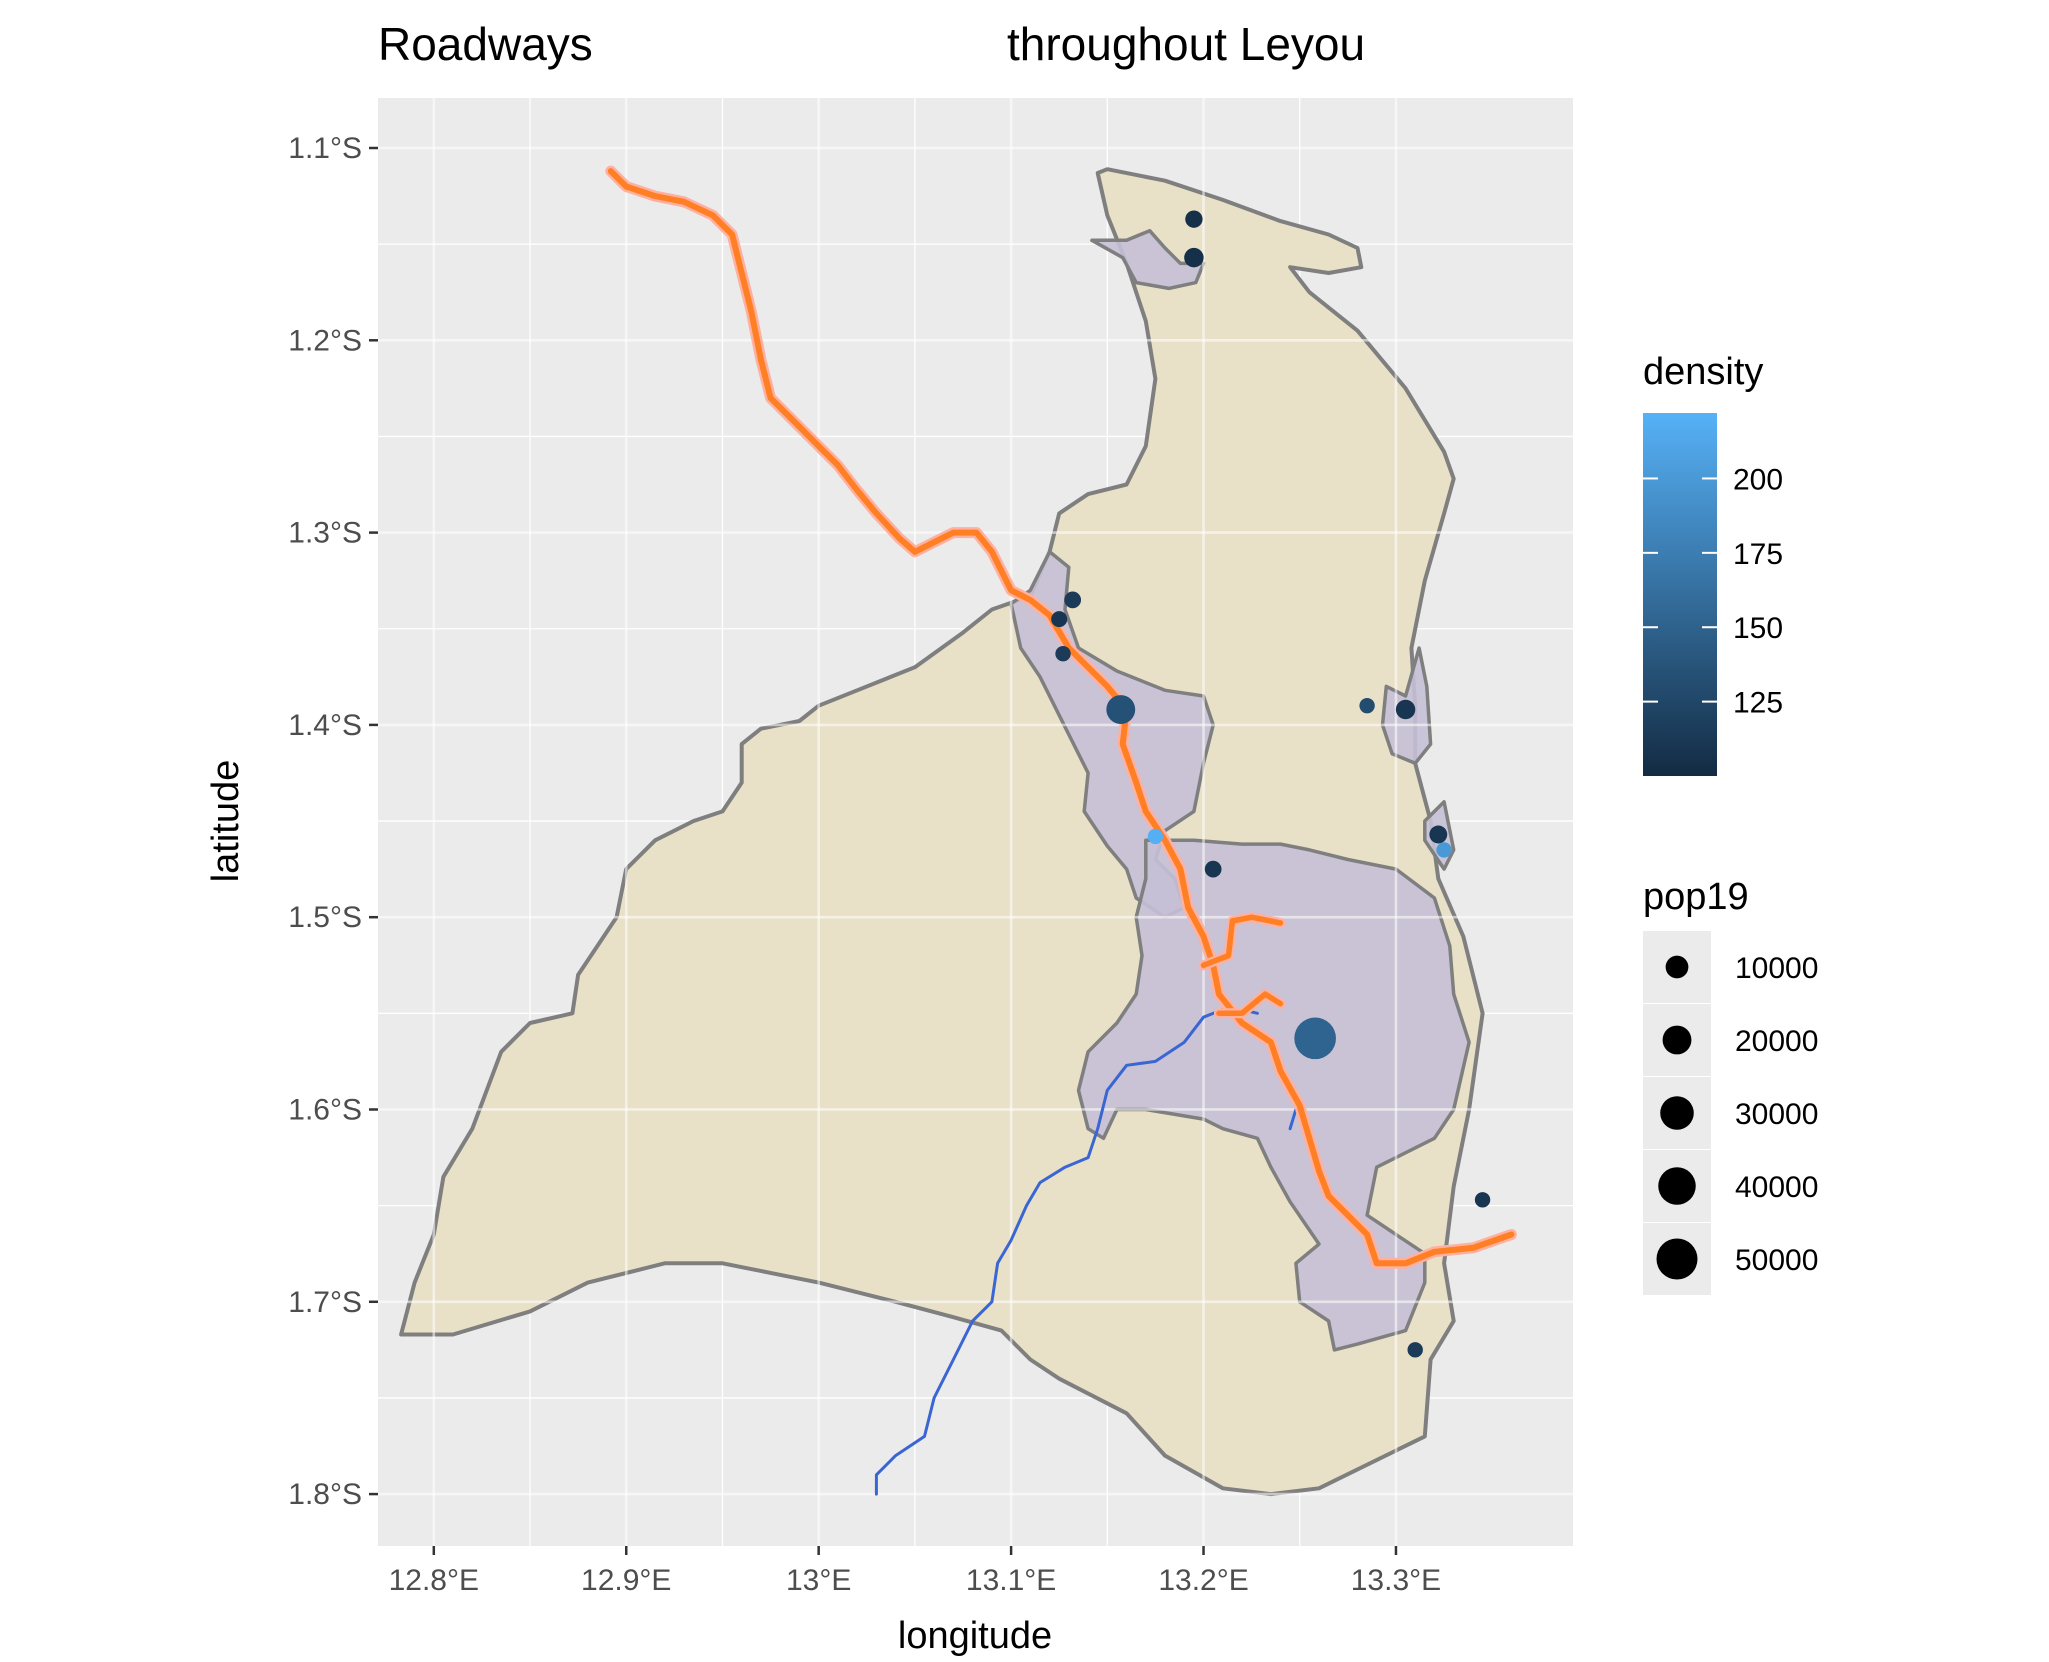  I want to click on pop19-legend-label: 10000, so click(1776, 968).